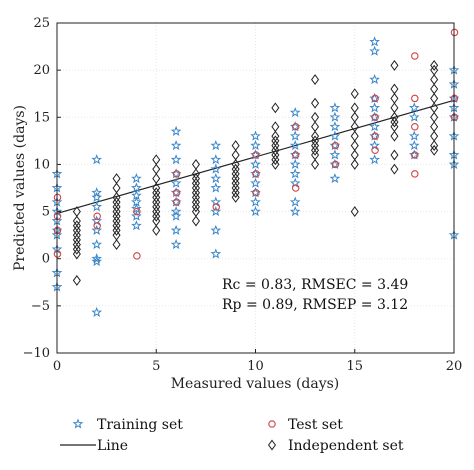 The width and height of the screenshot is (474, 470). Describe the element at coordinates (46, 212) in the screenshot. I see `y-tick-label: 5` at that location.